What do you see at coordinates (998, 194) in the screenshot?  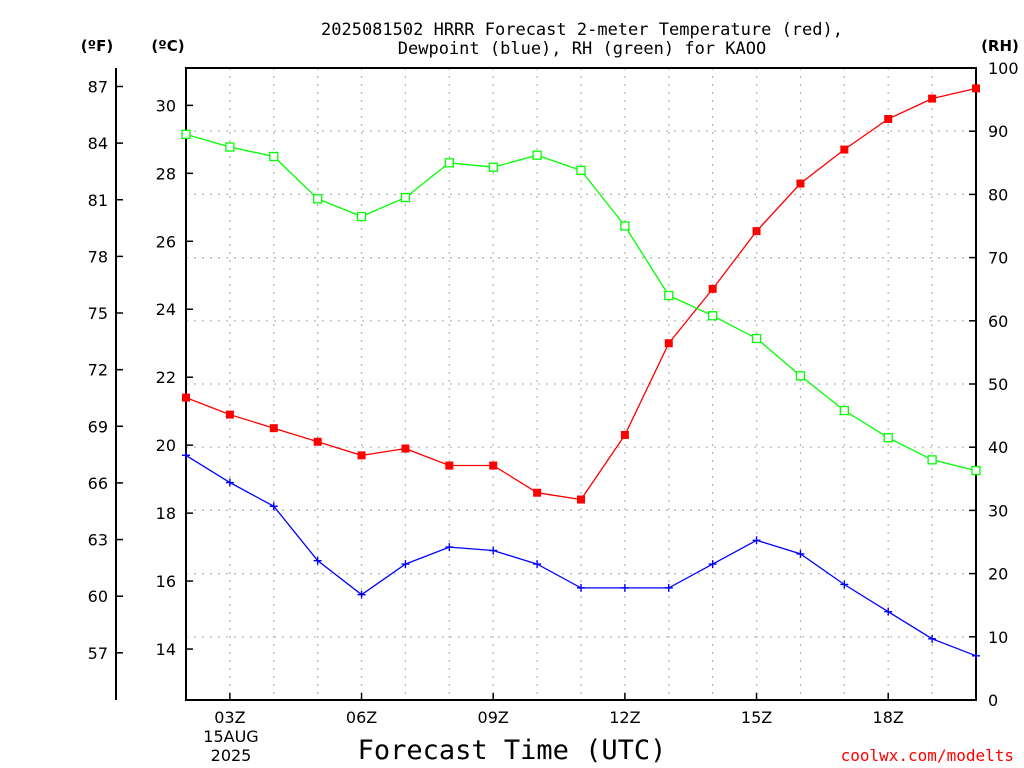 I see `rh-tick-label: 80` at bounding box center [998, 194].